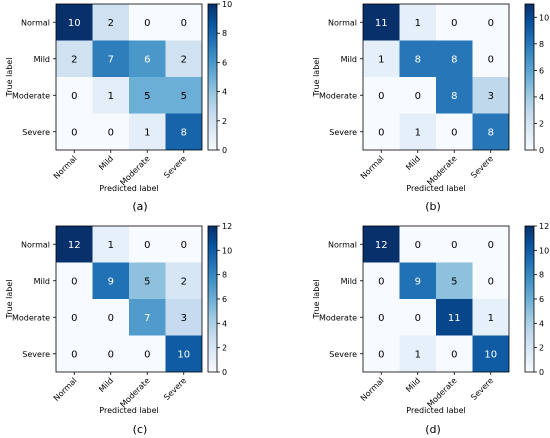 This screenshot has width=550, height=438. What do you see at coordinates (541, 323) in the screenshot?
I see `colorbar-tick-label: 4` at bounding box center [541, 323].